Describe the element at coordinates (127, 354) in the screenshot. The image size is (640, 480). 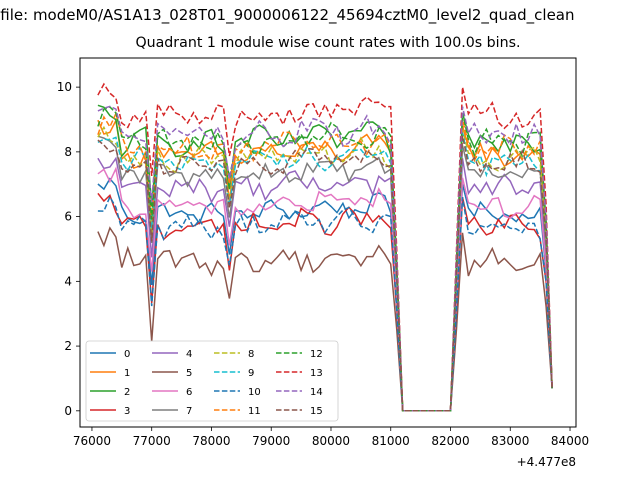
I see `legend-label-0: 0` at that location.